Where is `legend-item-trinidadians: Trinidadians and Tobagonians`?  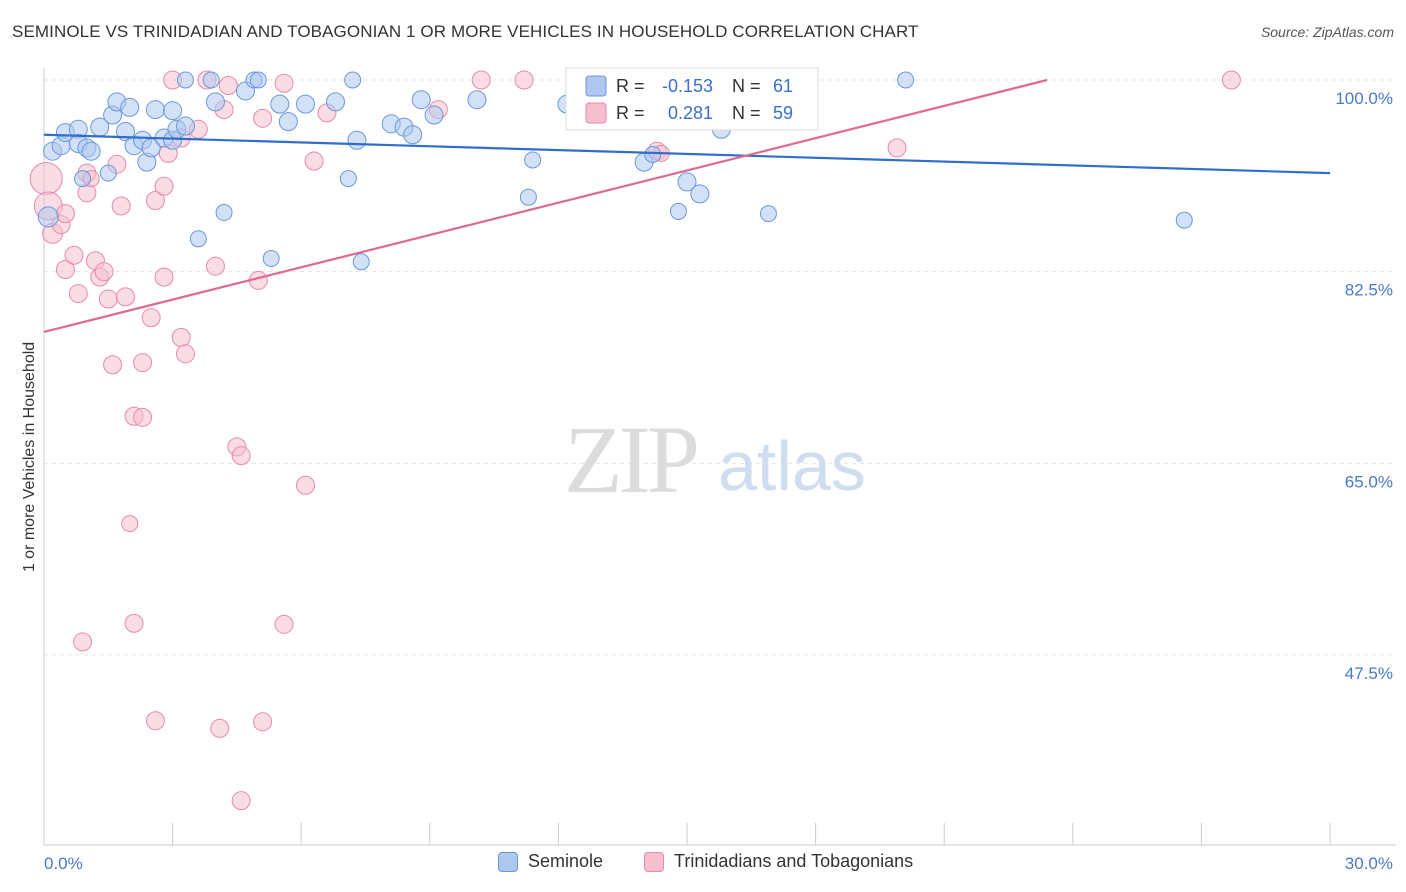 legend-item-trinidadians: Trinidadians and Tobagonians is located at coordinates (778, 861).